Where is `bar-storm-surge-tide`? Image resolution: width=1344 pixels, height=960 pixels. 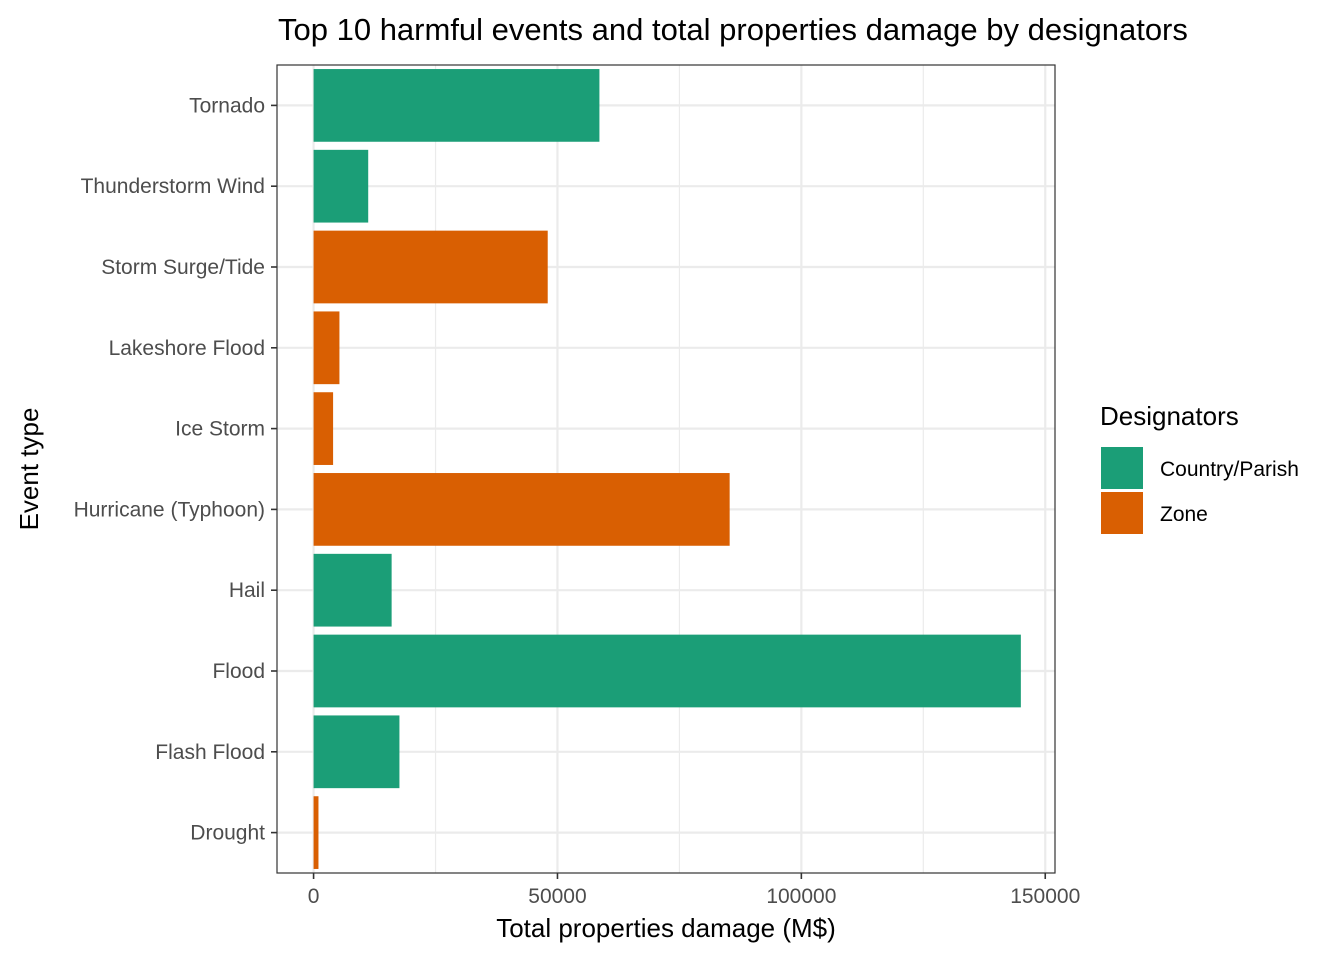
bar-storm-surge-tide is located at coordinates (430, 267).